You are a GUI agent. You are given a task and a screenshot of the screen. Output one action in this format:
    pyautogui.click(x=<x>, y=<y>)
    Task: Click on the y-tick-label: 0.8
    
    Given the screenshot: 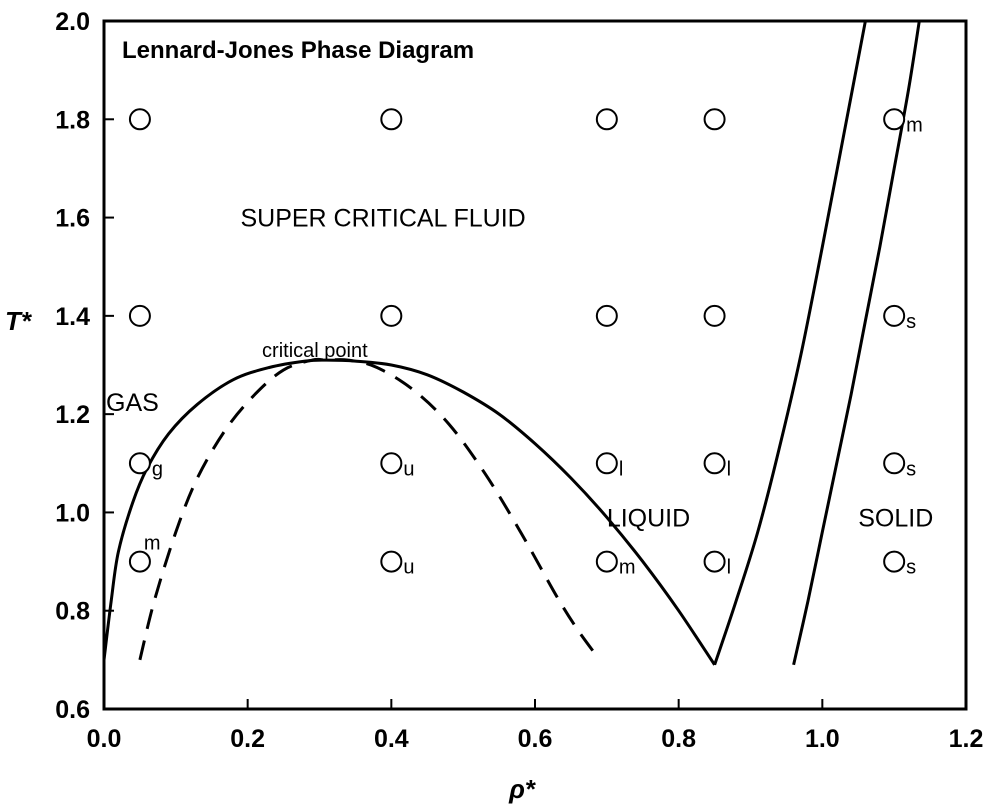 What is the action you would take?
    pyautogui.click(x=72, y=612)
    